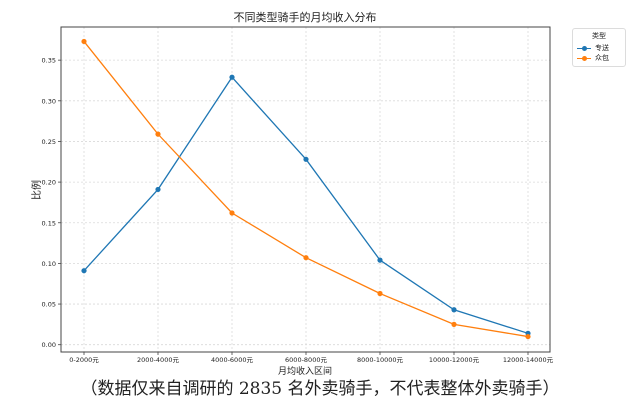 This screenshot has height=408, width=640. Describe the element at coordinates (306, 360) in the screenshot. I see `x-tick-label: 6000-8000元` at that location.